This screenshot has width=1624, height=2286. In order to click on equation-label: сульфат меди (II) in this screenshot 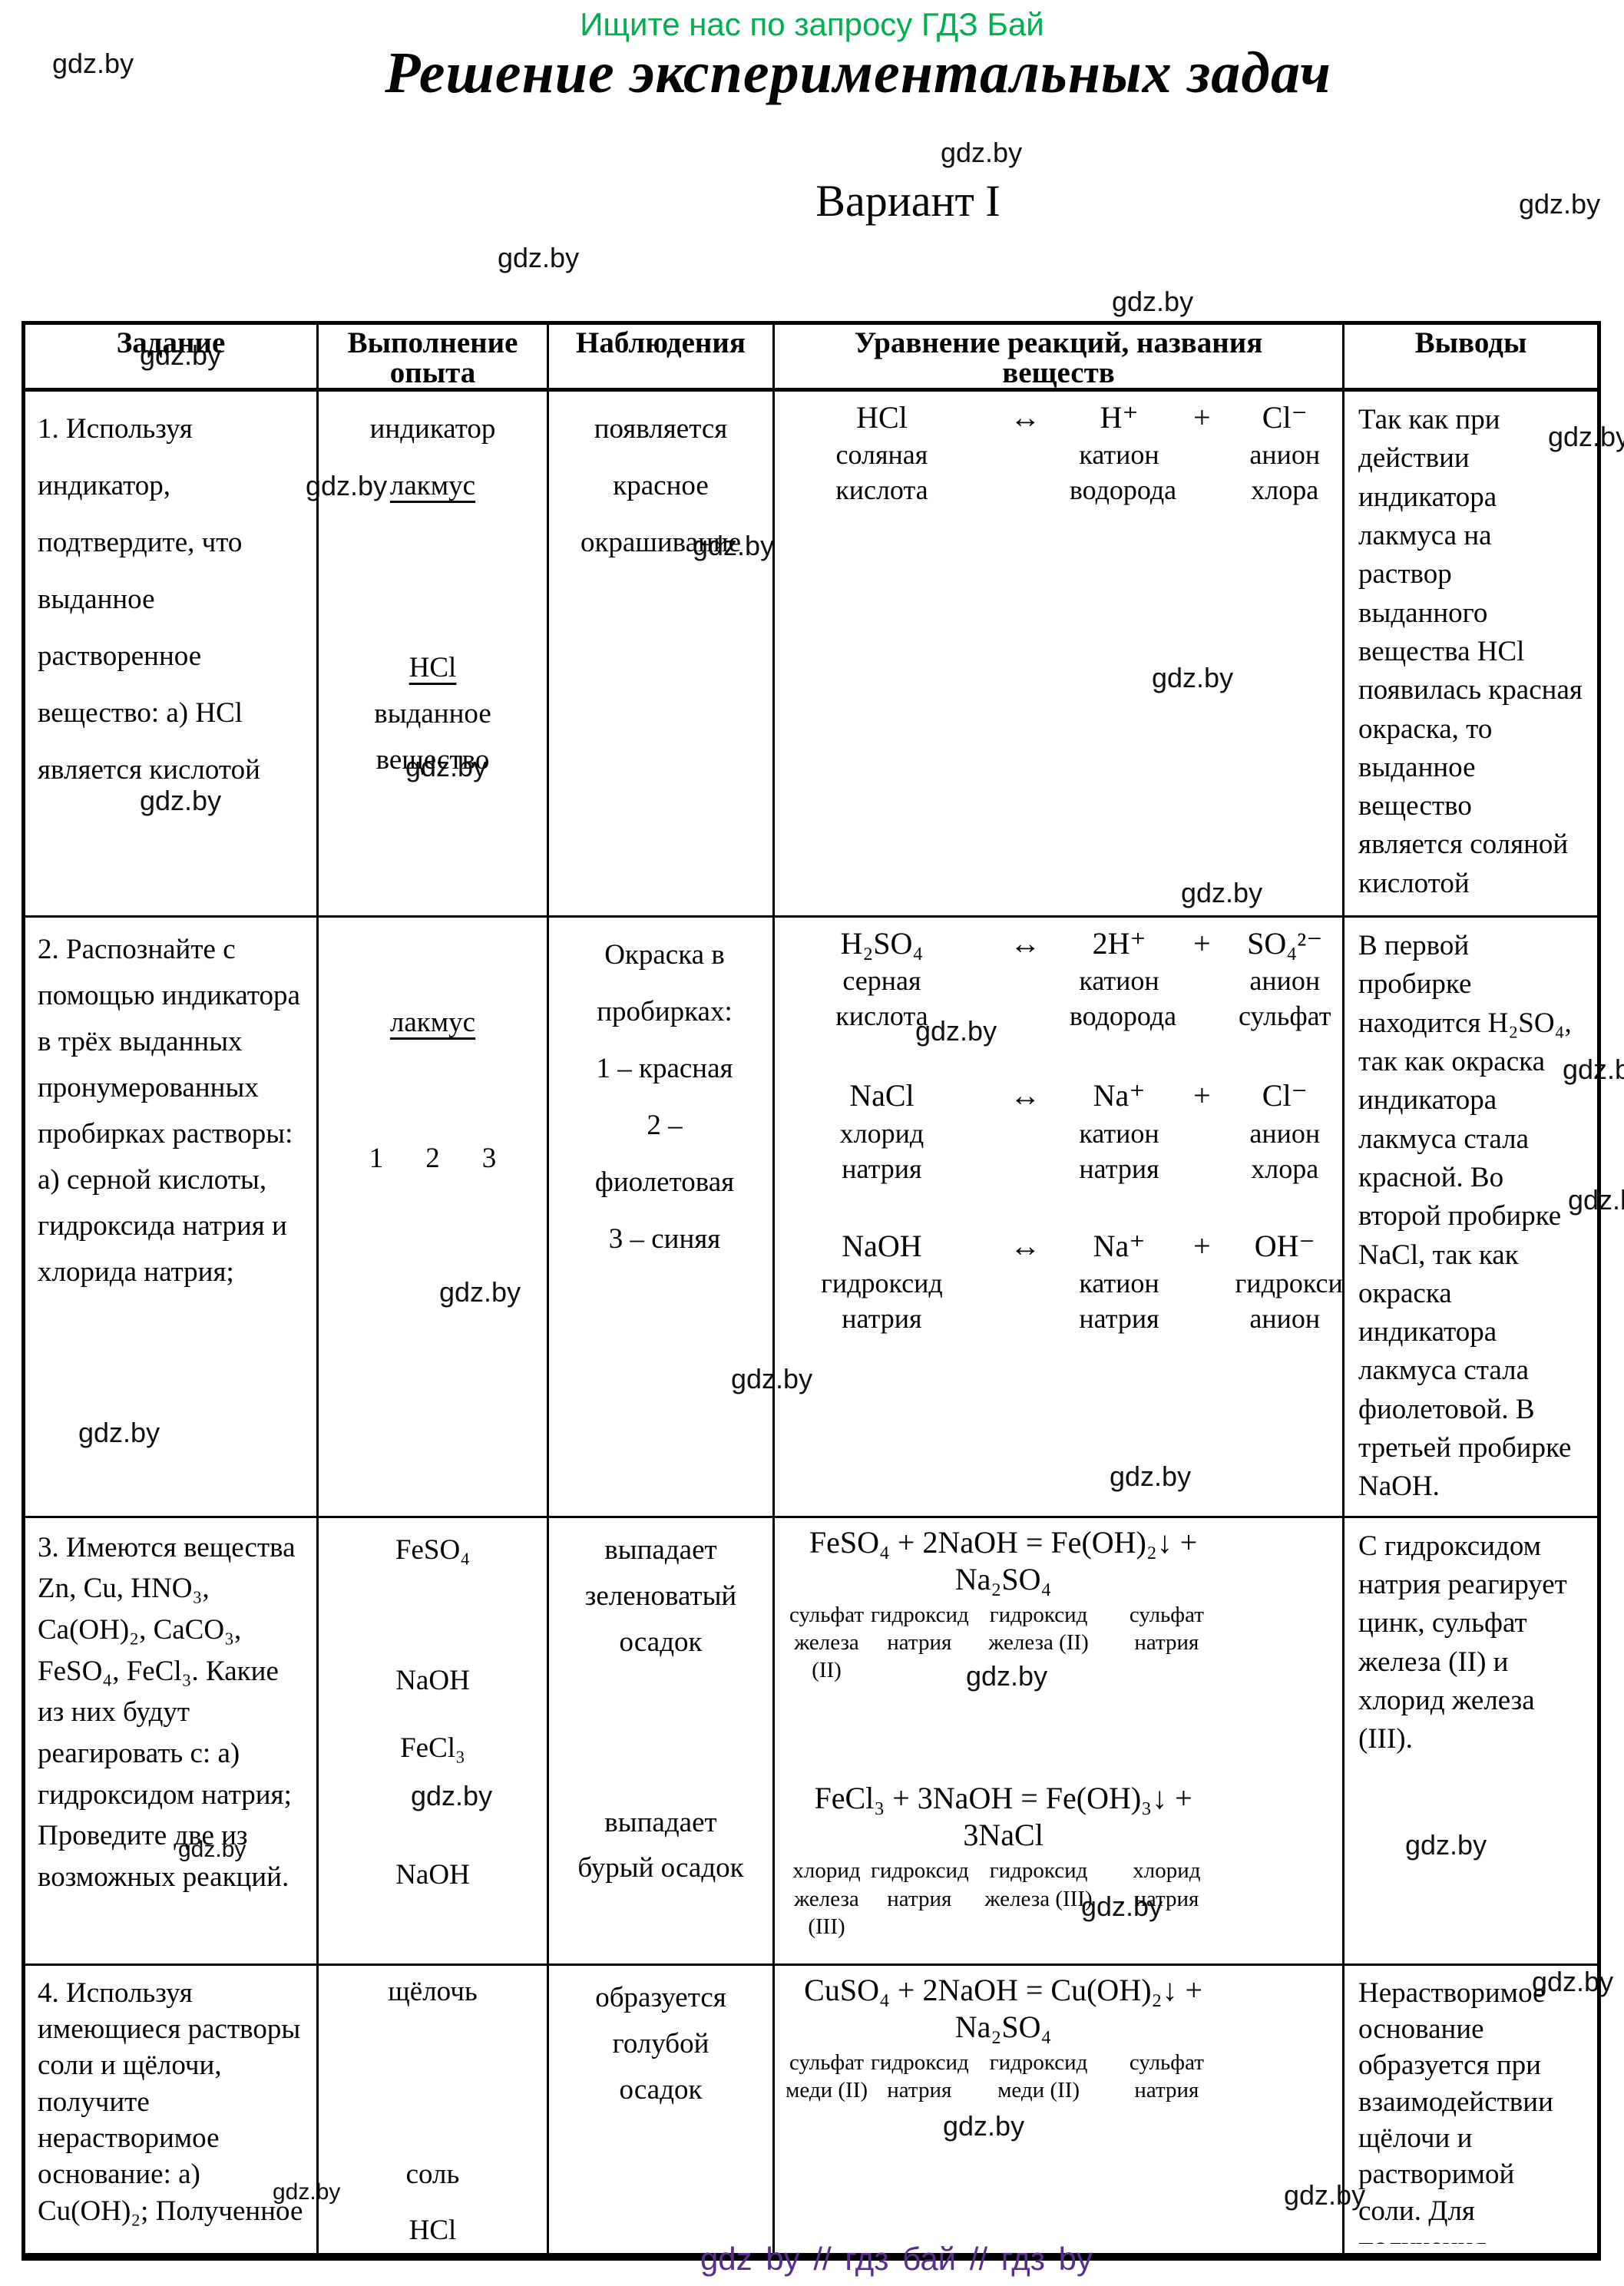, I will do `click(827, 2075)`.